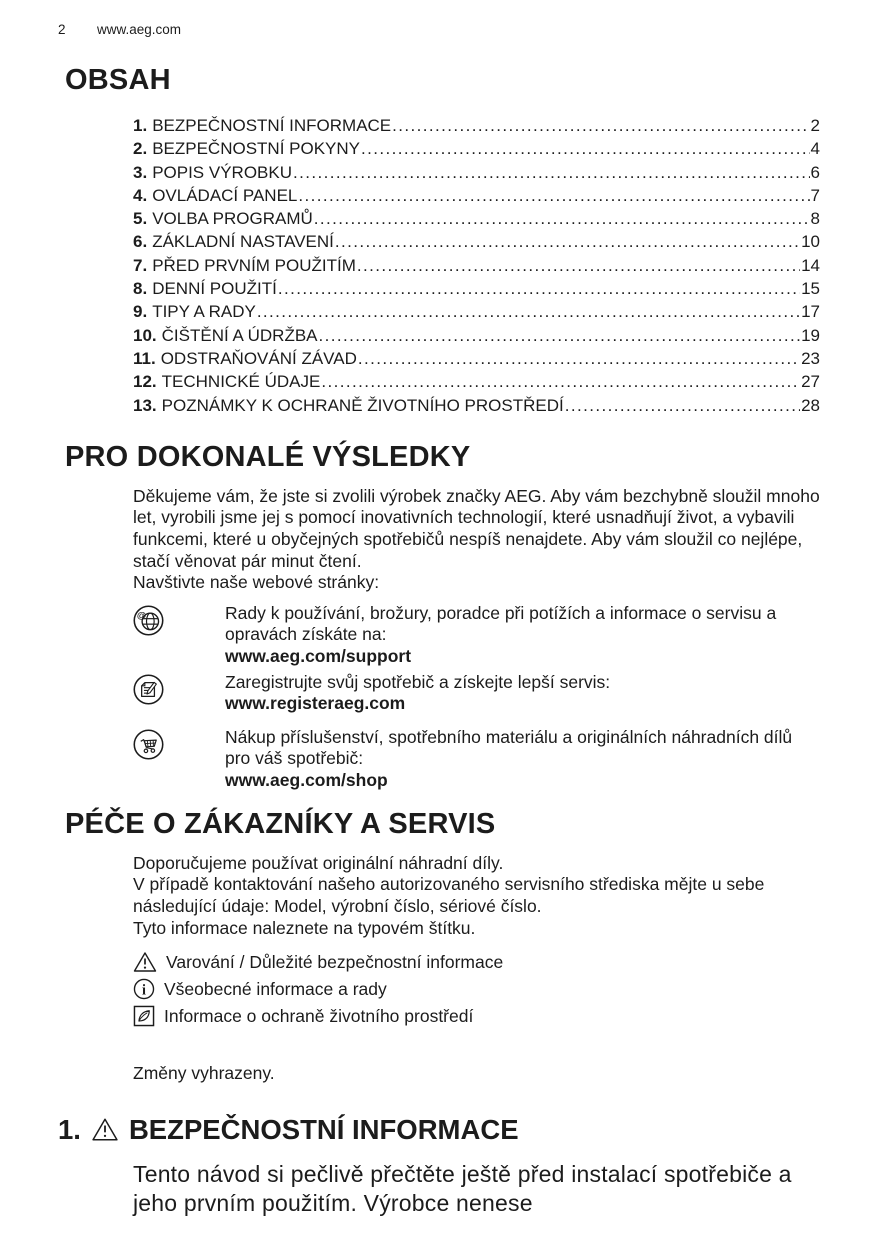  What do you see at coordinates (179, 635) in the screenshot?
I see `globe-at-icon: @` at bounding box center [179, 635].